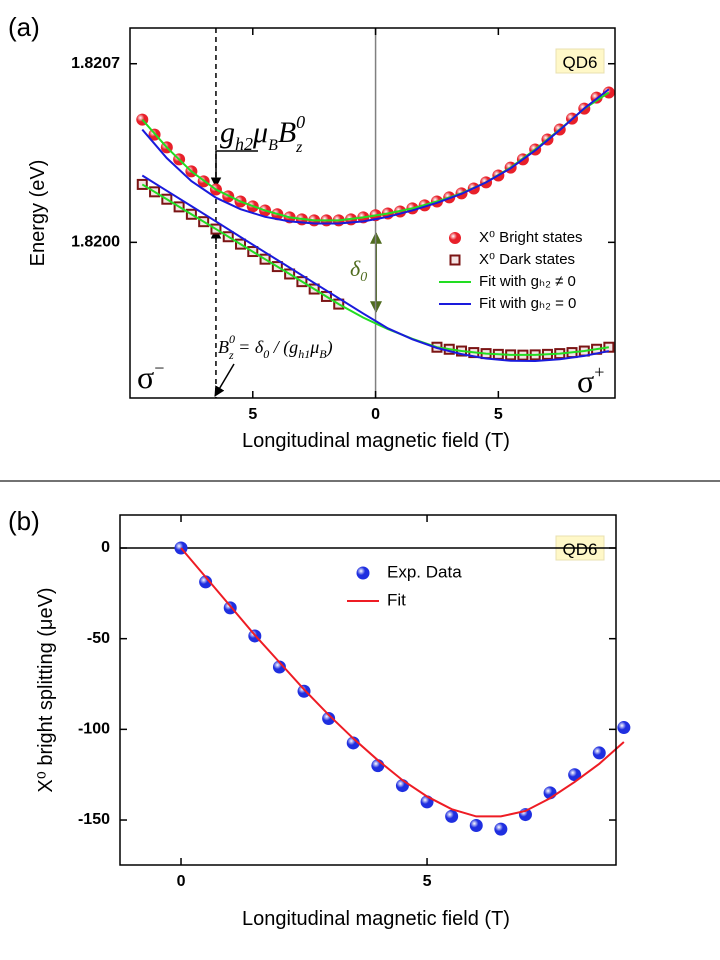 The image size is (720, 960). I want to click on y-tick-label: -50, so click(98, 638).